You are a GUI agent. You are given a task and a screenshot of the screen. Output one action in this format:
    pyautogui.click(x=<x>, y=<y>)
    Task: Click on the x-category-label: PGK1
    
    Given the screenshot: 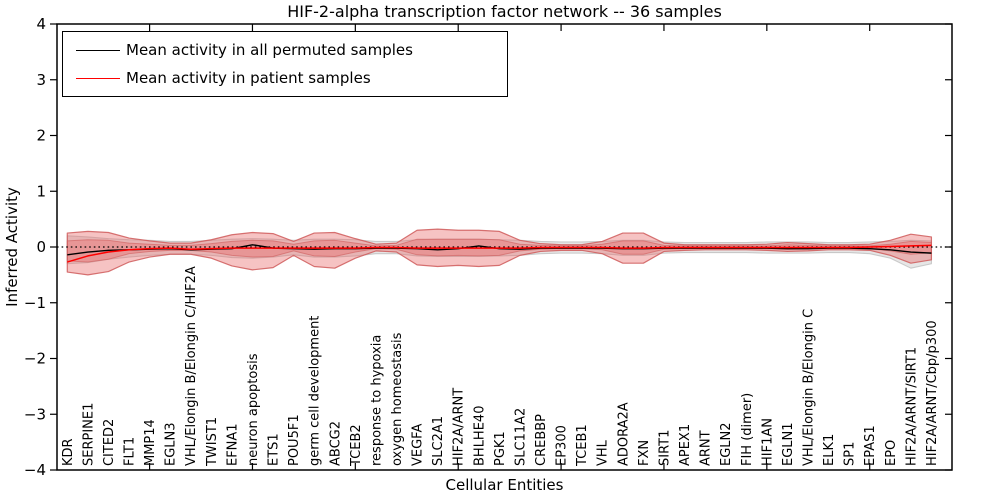 What is the action you would take?
    pyautogui.click(x=500, y=448)
    